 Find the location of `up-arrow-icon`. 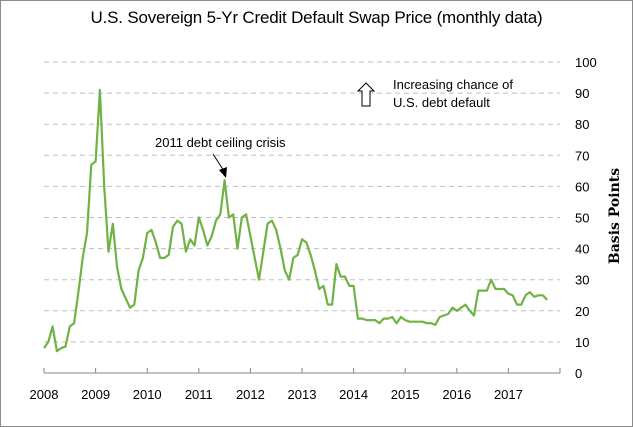

up-arrow-icon is located at coordinates (366, 94).